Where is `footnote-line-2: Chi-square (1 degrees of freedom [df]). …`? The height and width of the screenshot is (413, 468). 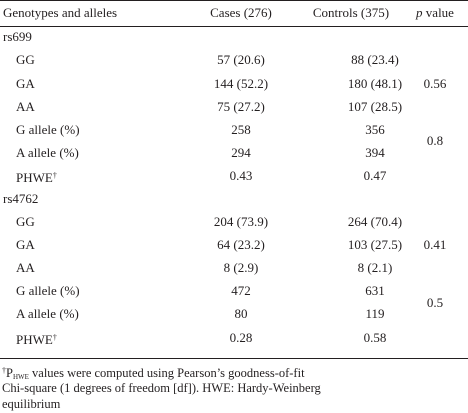 footnote-line-2: Chi-square (1 degrees of freedom [df]). … is located at coordinates (161, 388).